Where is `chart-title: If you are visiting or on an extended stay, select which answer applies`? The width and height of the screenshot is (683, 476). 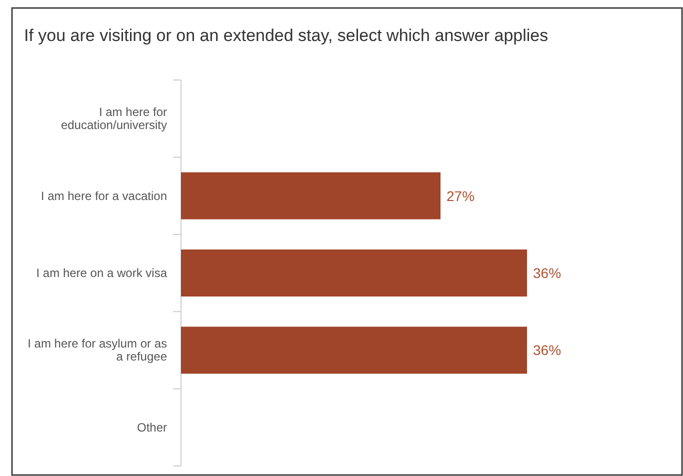
chart-title: If you are visiting or on an extended stay, select which answer applies is located at coordinates (286, 35).